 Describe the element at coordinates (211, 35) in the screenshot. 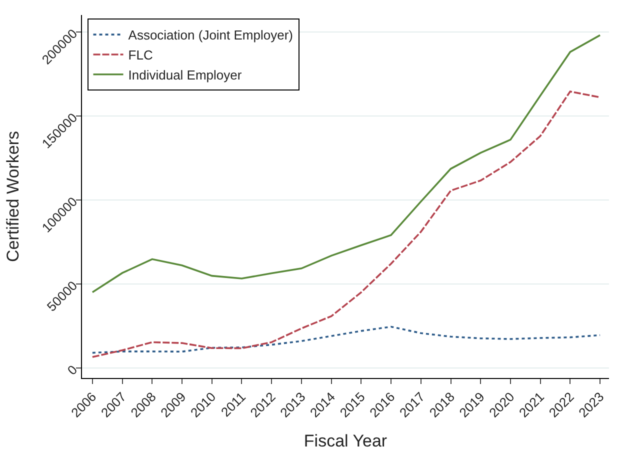

I see `legend-label: Association (Joint Employer)` at that location.